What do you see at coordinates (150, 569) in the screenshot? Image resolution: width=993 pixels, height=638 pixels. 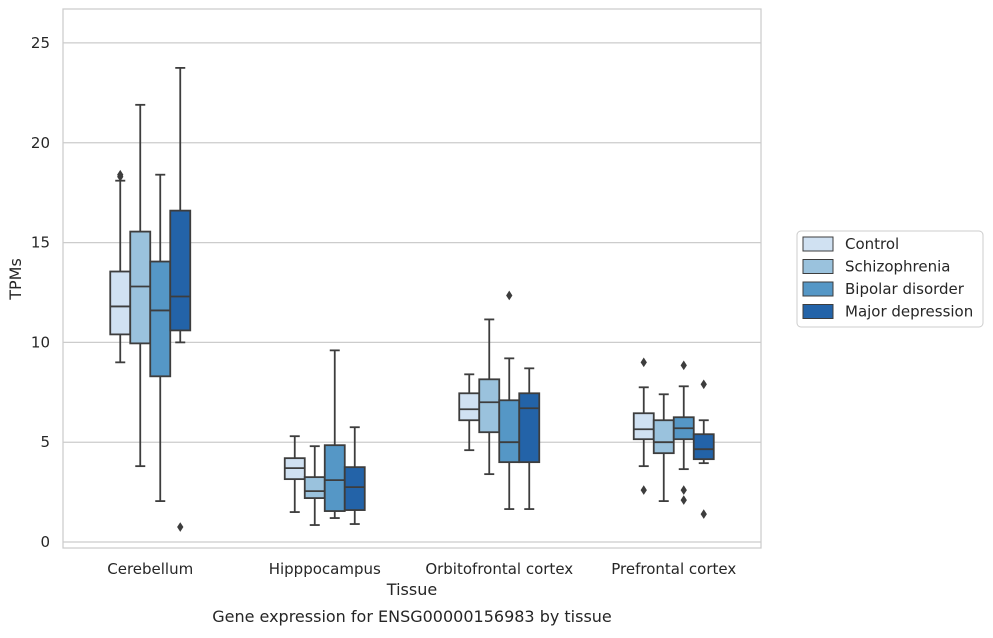 I see `x-tick-label: Cerebellum` at bounding box center [150, 569].